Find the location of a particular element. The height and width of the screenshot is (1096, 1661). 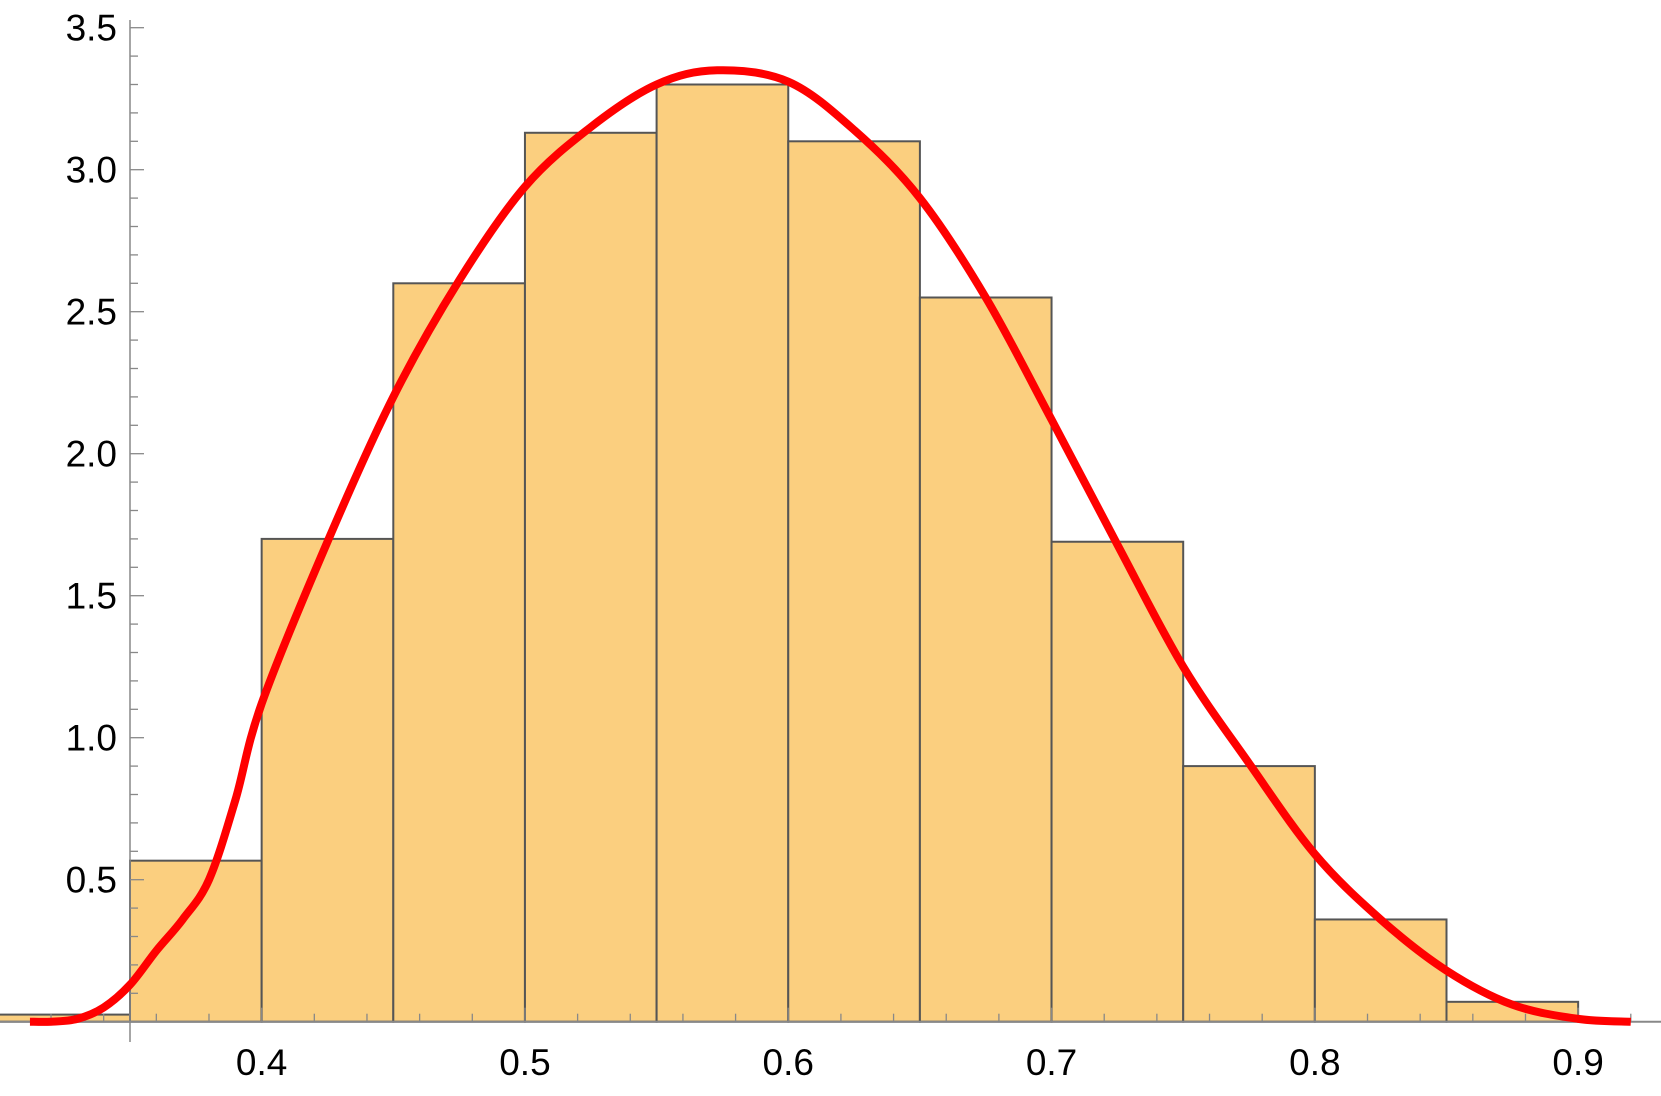

x-tick-label: 0.7 is located at coordinates (1051, 1062).